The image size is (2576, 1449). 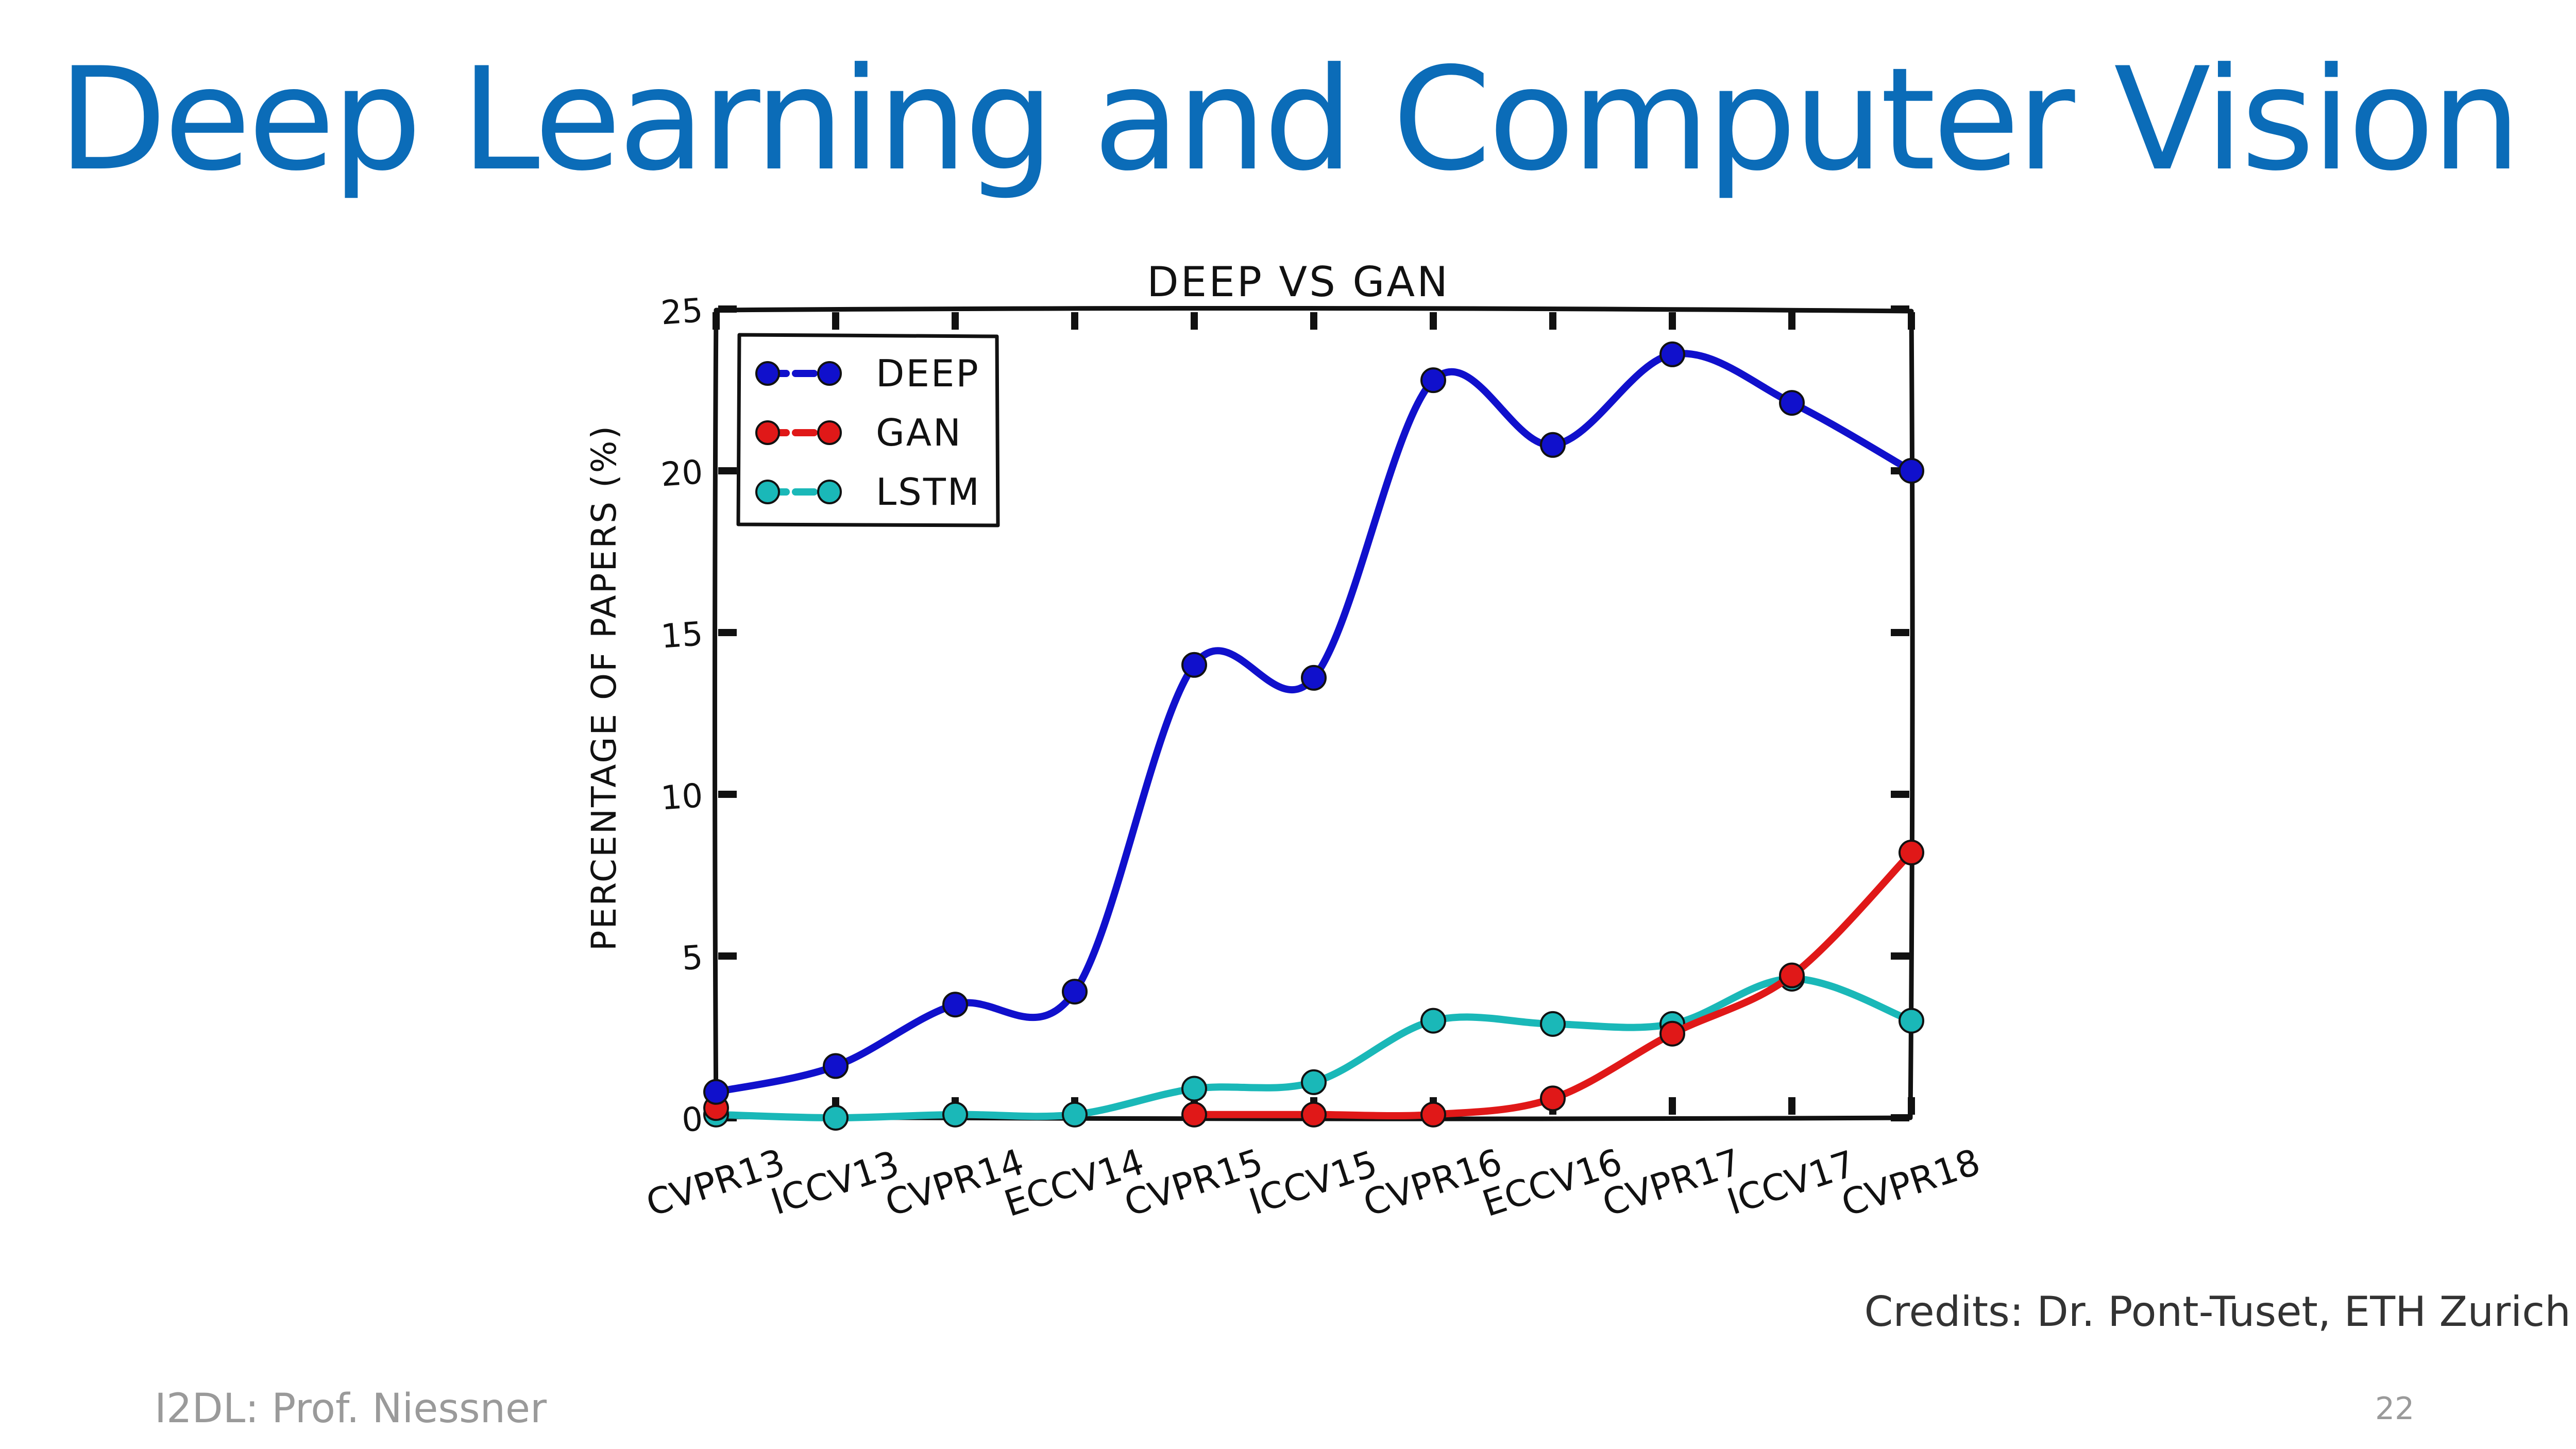 I want to click on gan-series-line, so click(x=1553, y=984).